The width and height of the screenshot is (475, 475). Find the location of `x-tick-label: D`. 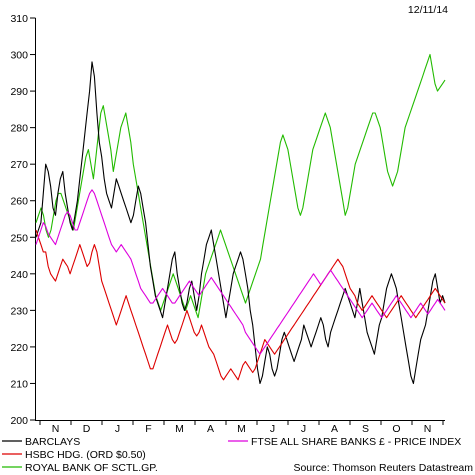

x-tick-label: D is located at coordinates (87, 429).